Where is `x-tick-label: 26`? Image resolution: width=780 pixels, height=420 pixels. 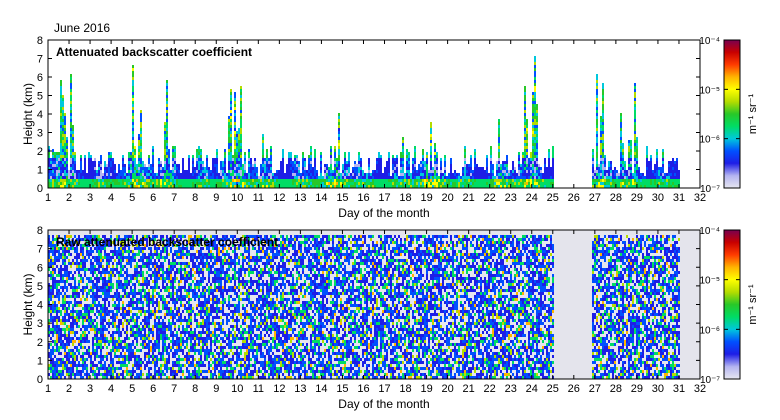 x-tick-label: 26 is located at coordinates (574, 198).